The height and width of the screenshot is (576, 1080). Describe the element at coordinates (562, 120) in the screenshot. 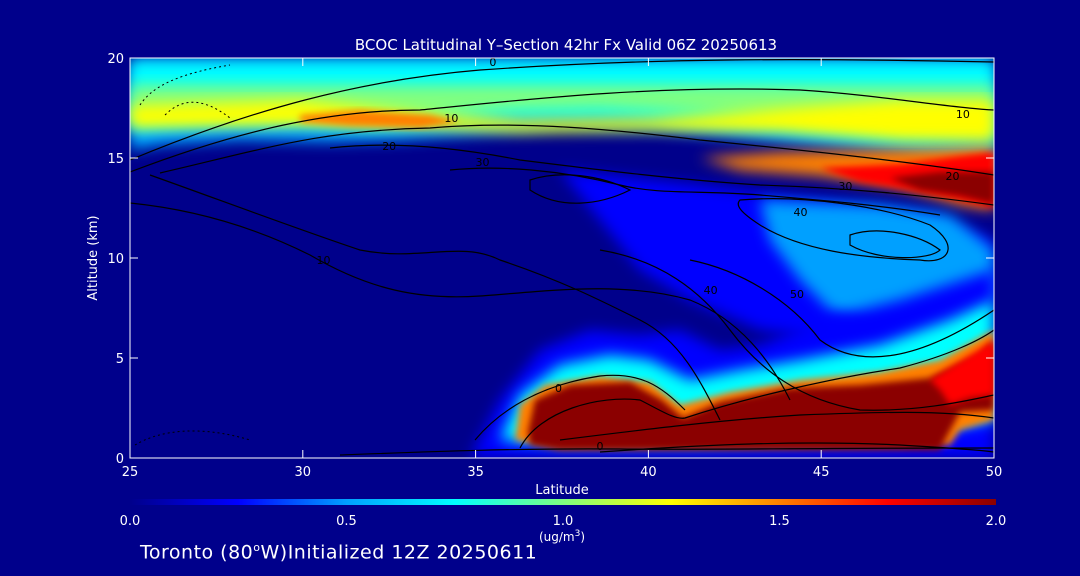

I see `band-yellow` at that location.